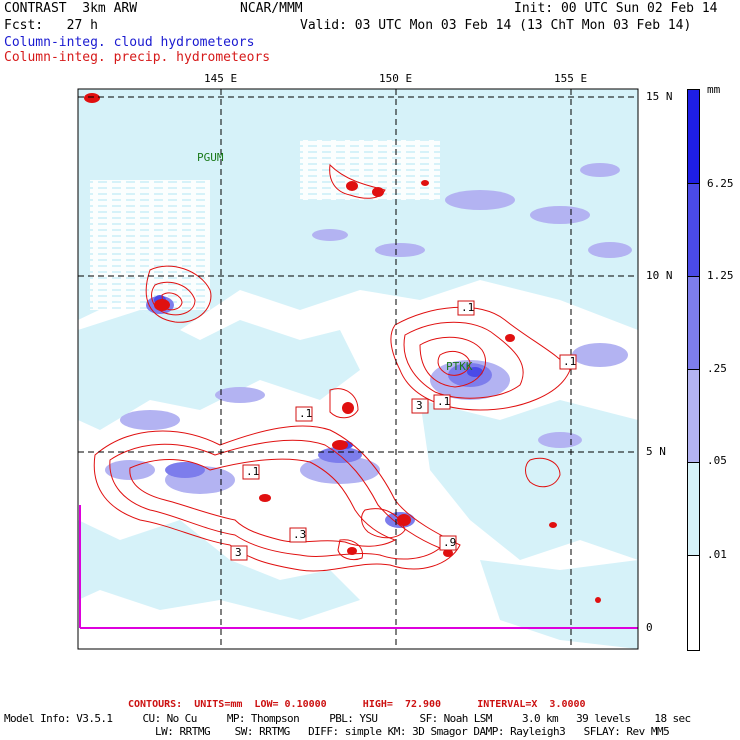 The image size is (740, 740). I want to click on lon-label-145: 145 E, so click(221, 78).